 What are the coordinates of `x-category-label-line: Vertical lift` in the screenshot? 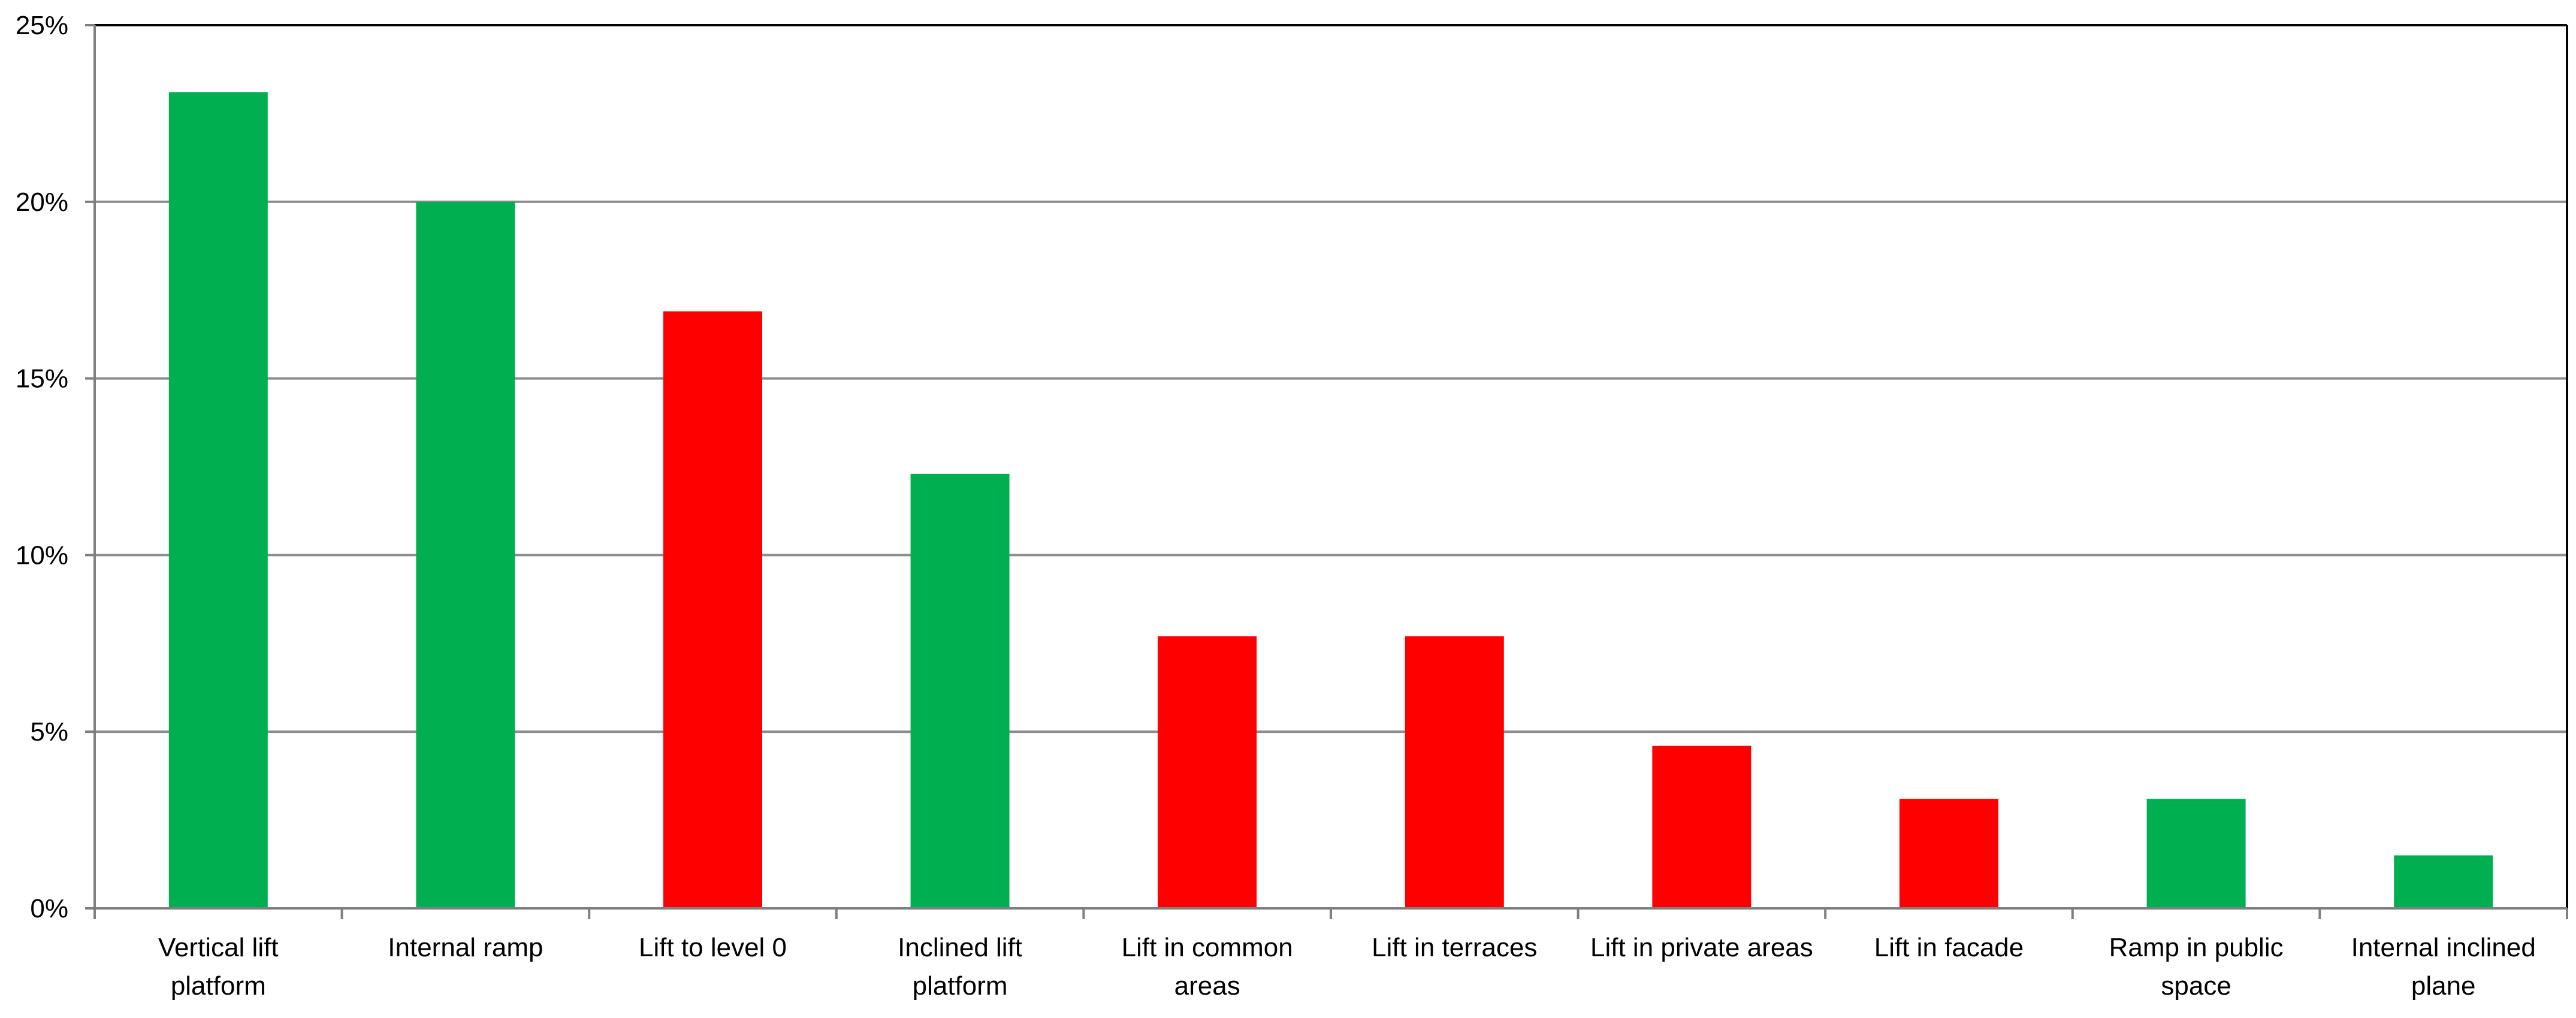 It's located at (219, 947).